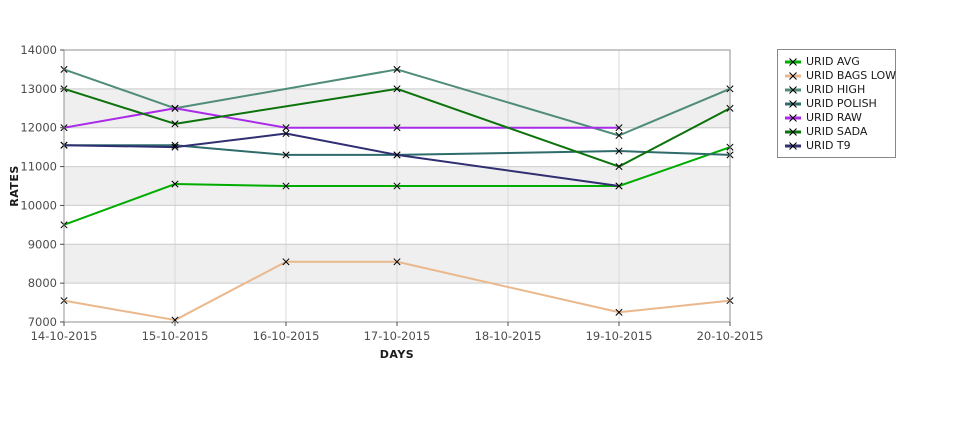 The height and width of the screenshot is (429, 975). Describe the element at coordinates (508, 336) in the screenshot. I see `x-tick-label: 18-10-2015` at that location.